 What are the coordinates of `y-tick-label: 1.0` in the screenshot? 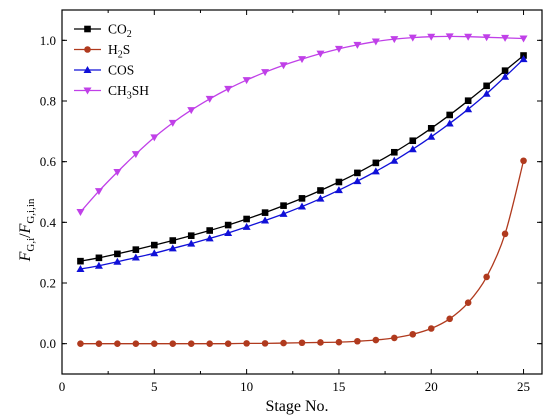 It's located at (48, 40).